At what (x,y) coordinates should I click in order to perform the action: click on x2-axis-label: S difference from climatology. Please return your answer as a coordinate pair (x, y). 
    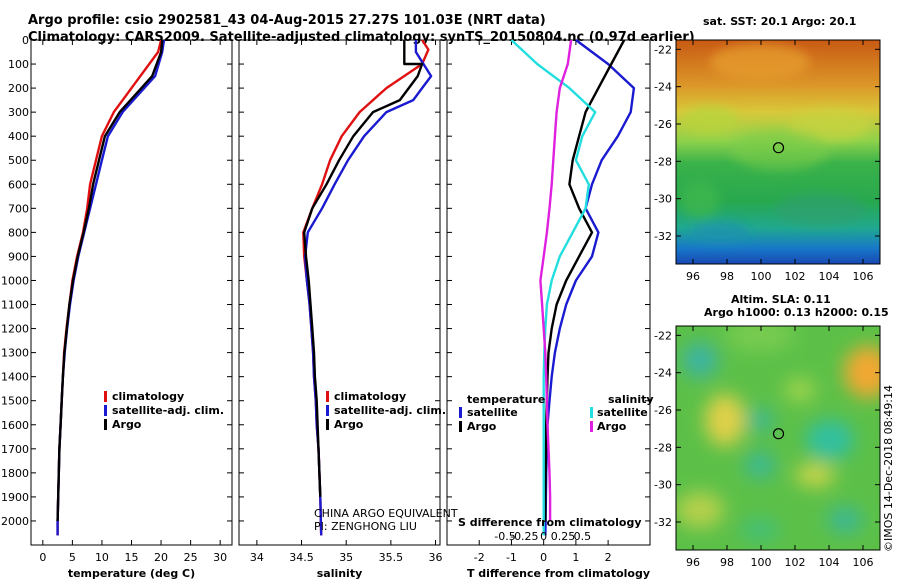
    Looking at the image, I should click on (550, 522).